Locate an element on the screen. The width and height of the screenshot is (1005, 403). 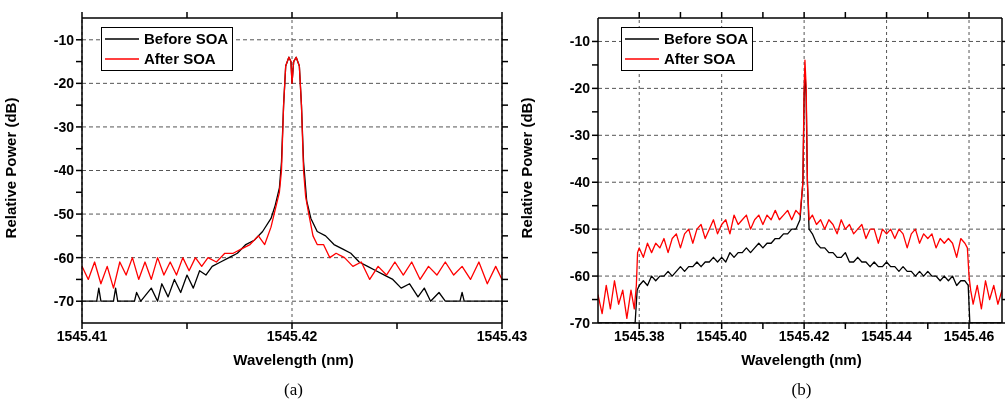
text: 1545.40 is located at coordinates (721, 335).